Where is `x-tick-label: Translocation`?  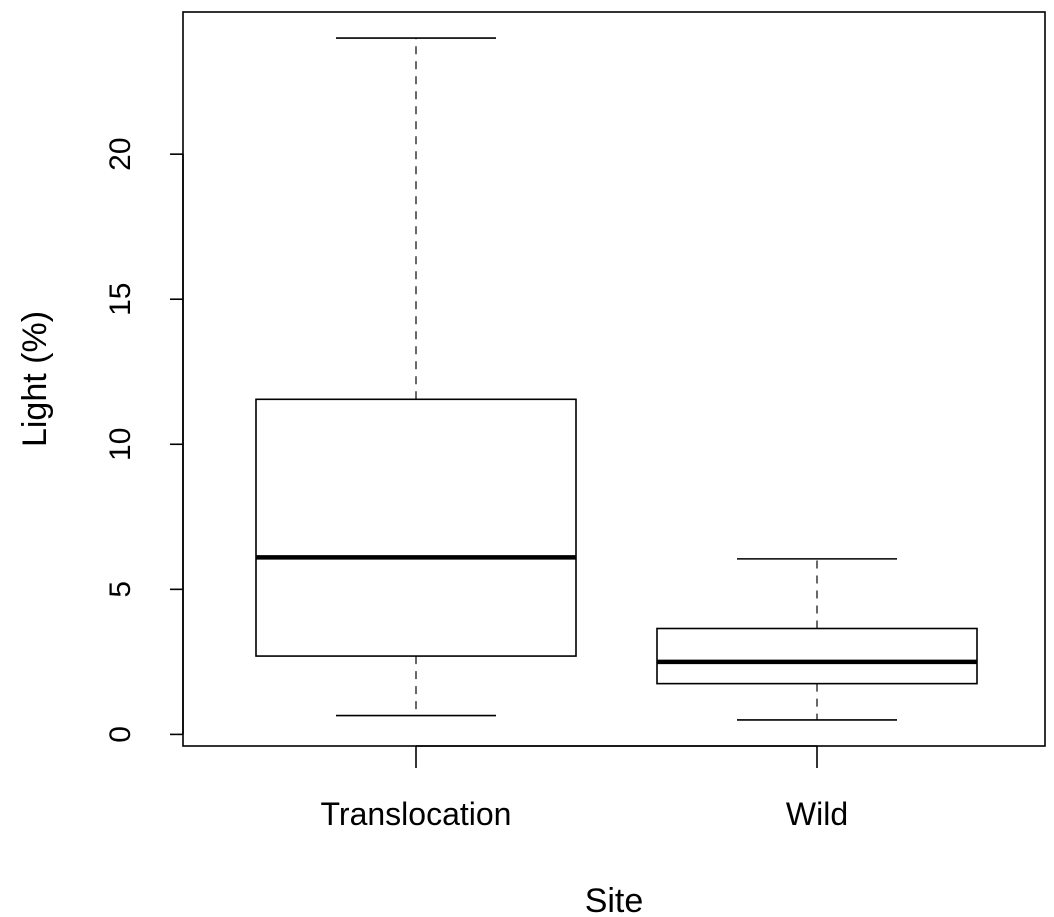
x-tick-label: Translocation is located at coordinates (416, 814).